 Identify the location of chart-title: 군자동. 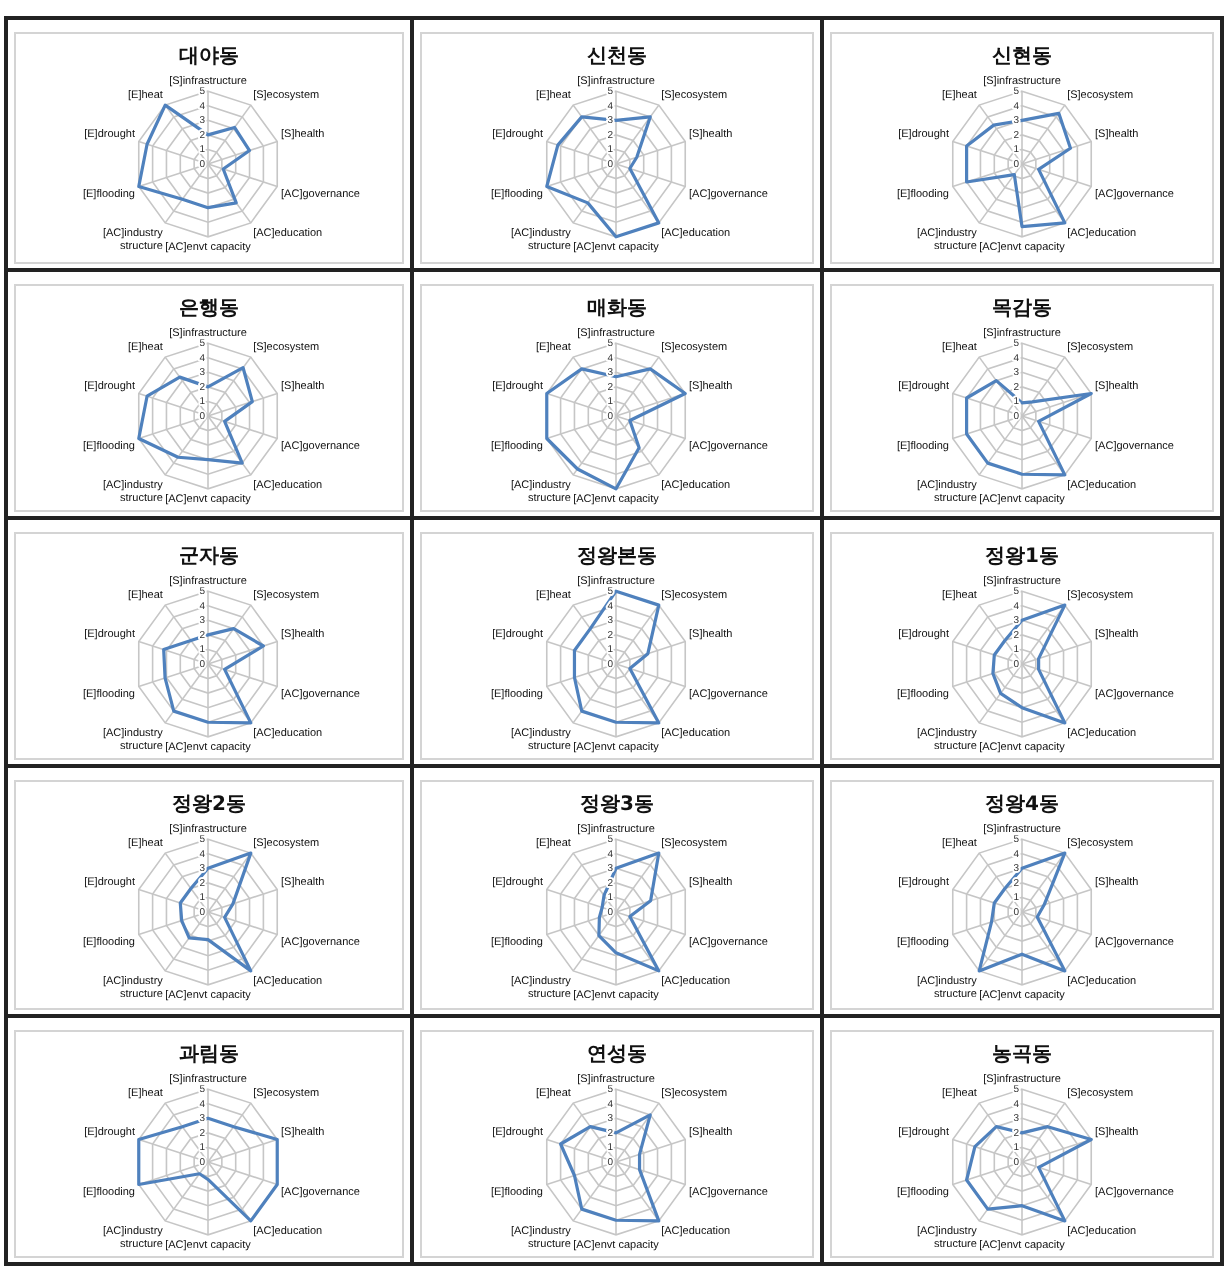
(209, 558).